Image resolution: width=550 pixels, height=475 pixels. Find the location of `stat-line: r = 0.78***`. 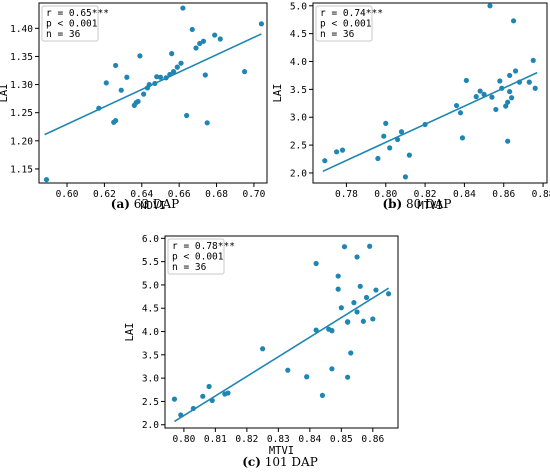

stat-line: r = 0.78*** is located at coordinates (203, 246).